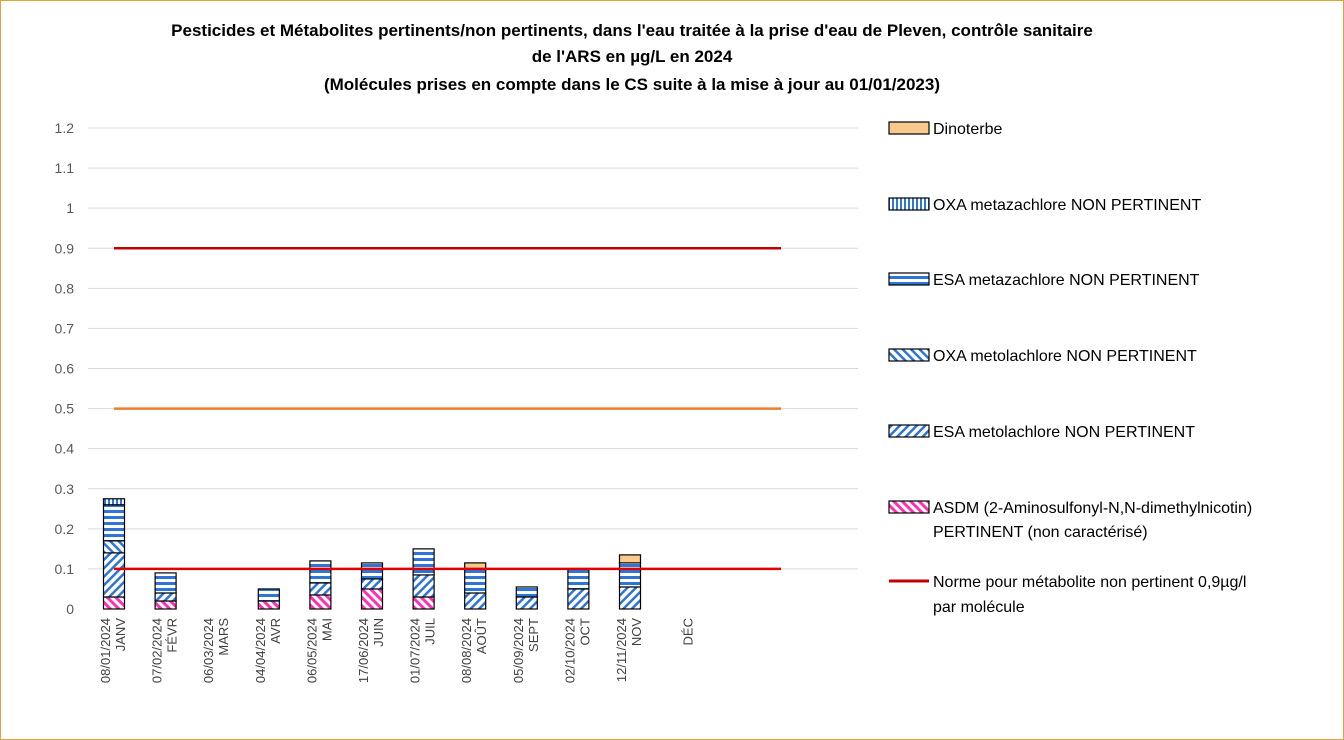 The width and height of the screenshot is (1344, 740). I want to click on x-tick-month: NOV, so click(636, 632).